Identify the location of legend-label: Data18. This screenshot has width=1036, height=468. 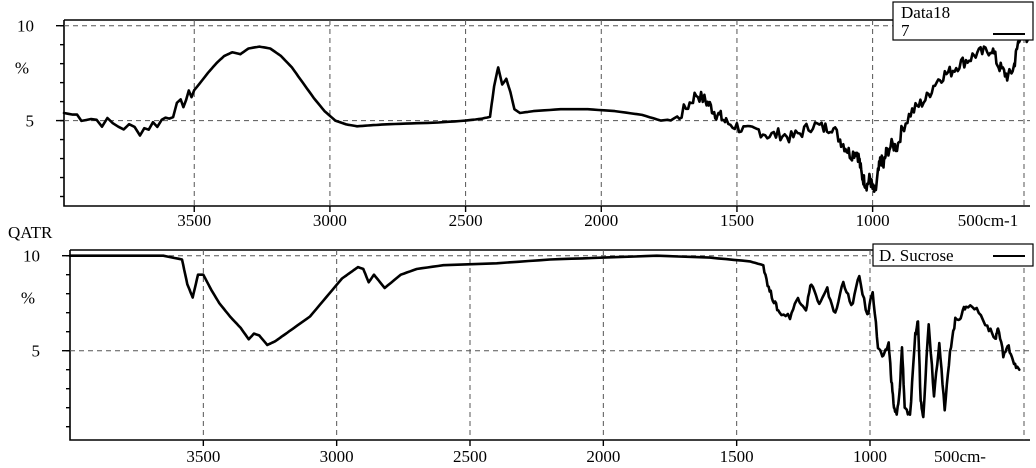
(925, 12).